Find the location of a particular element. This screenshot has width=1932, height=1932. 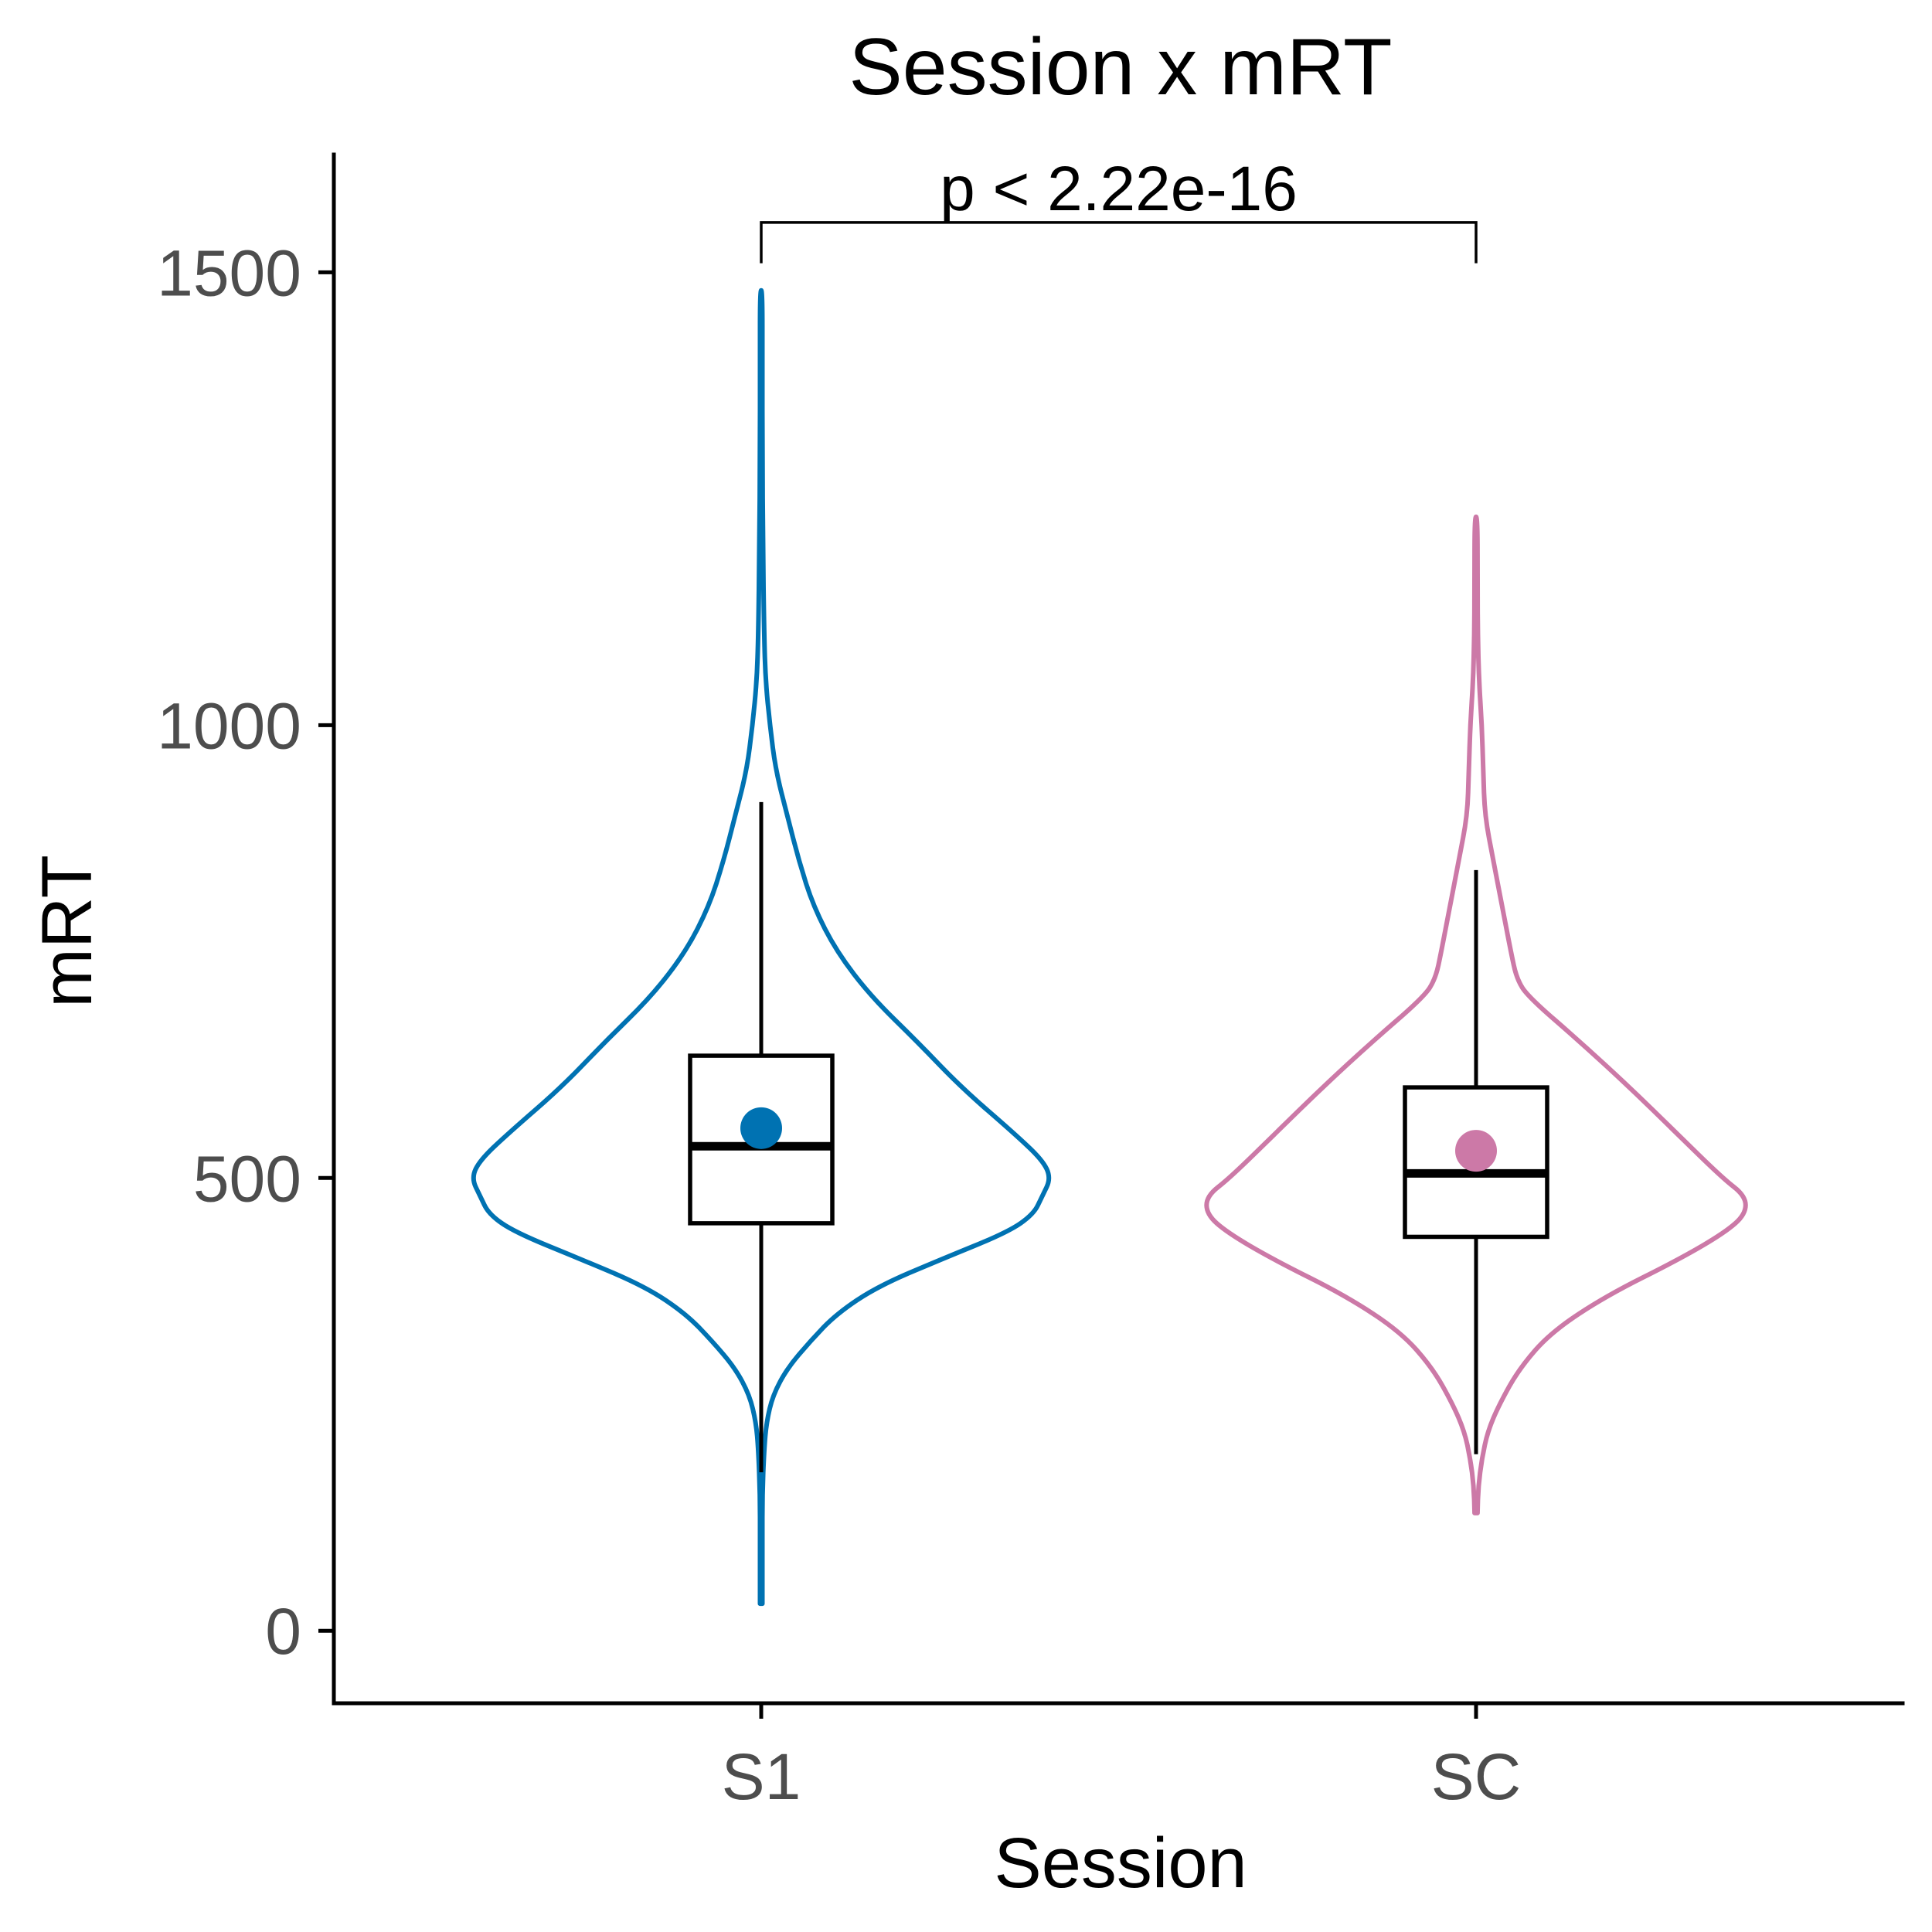

mean-points is located at coordinates (1119, 1140).